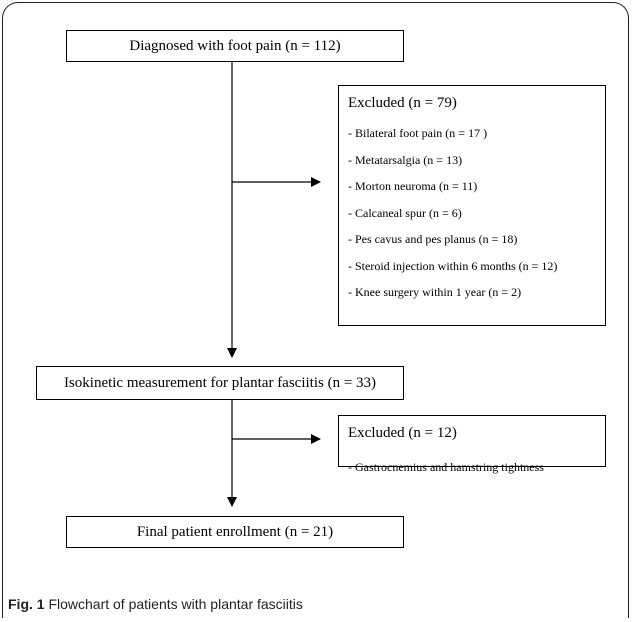 Image resolution: width=633 pixels, height=622 pixels. What do you see at coordinates (418, 133) in the screenshot?
I see `excluded-1-item: - Bilateral foot pain (n = 17 )` at bounding box center [418, 133].